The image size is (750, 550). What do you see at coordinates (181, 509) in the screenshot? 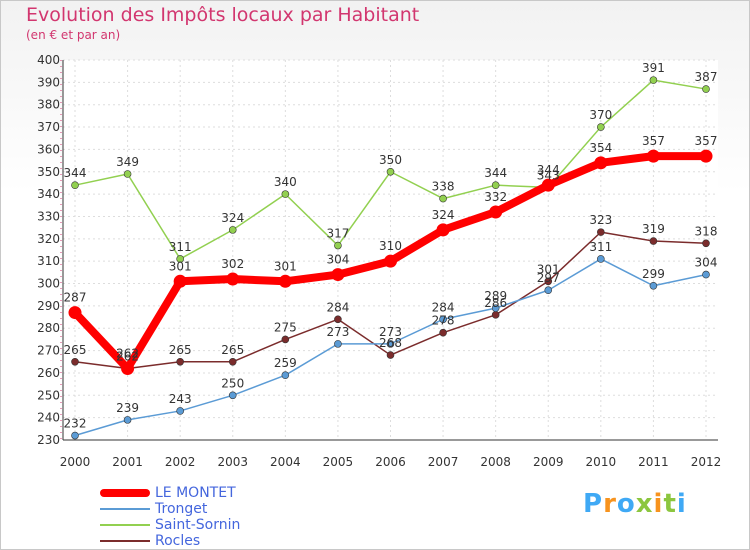
I see `legend-label-tronget: Tronget` at bounding box center [181, 509].